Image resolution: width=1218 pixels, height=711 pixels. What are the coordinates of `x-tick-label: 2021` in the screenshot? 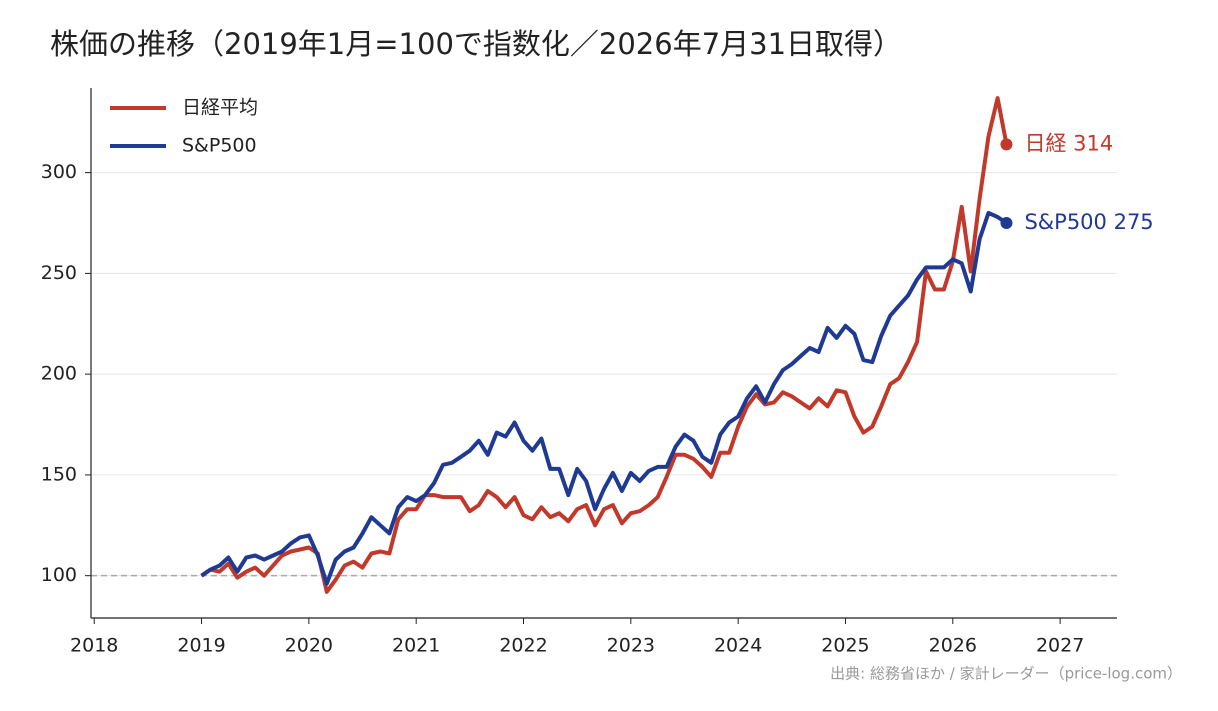 It's located at (416, 646).